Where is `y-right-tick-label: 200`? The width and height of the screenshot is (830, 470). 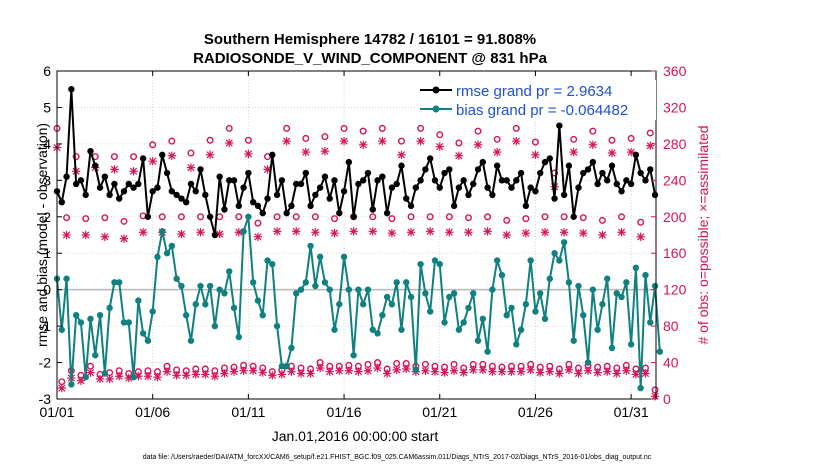 y-right-tick-label: 200 is located at coordinates (675, 217).